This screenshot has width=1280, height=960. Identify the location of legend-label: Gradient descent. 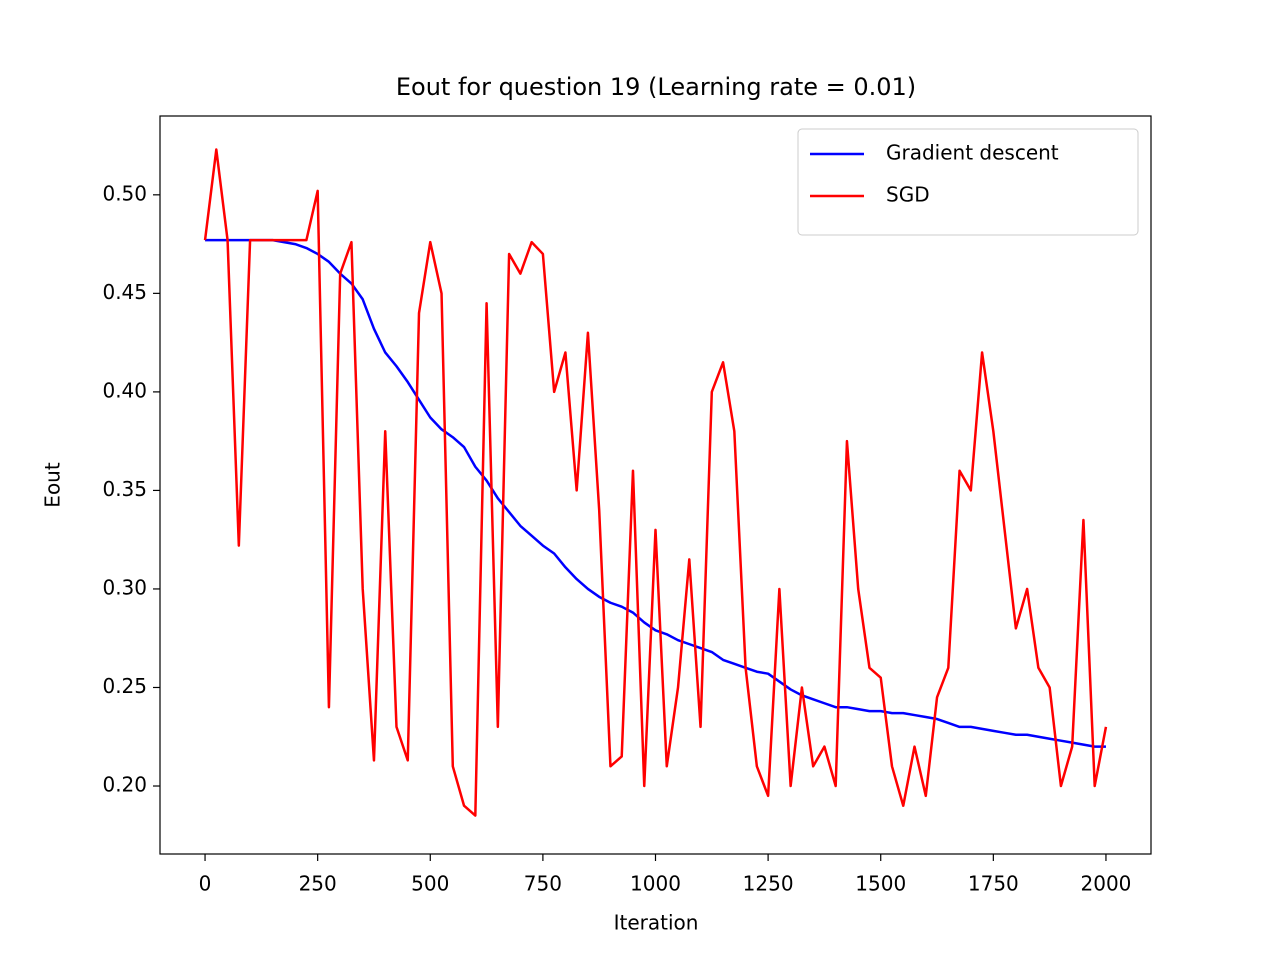
(972, 153).